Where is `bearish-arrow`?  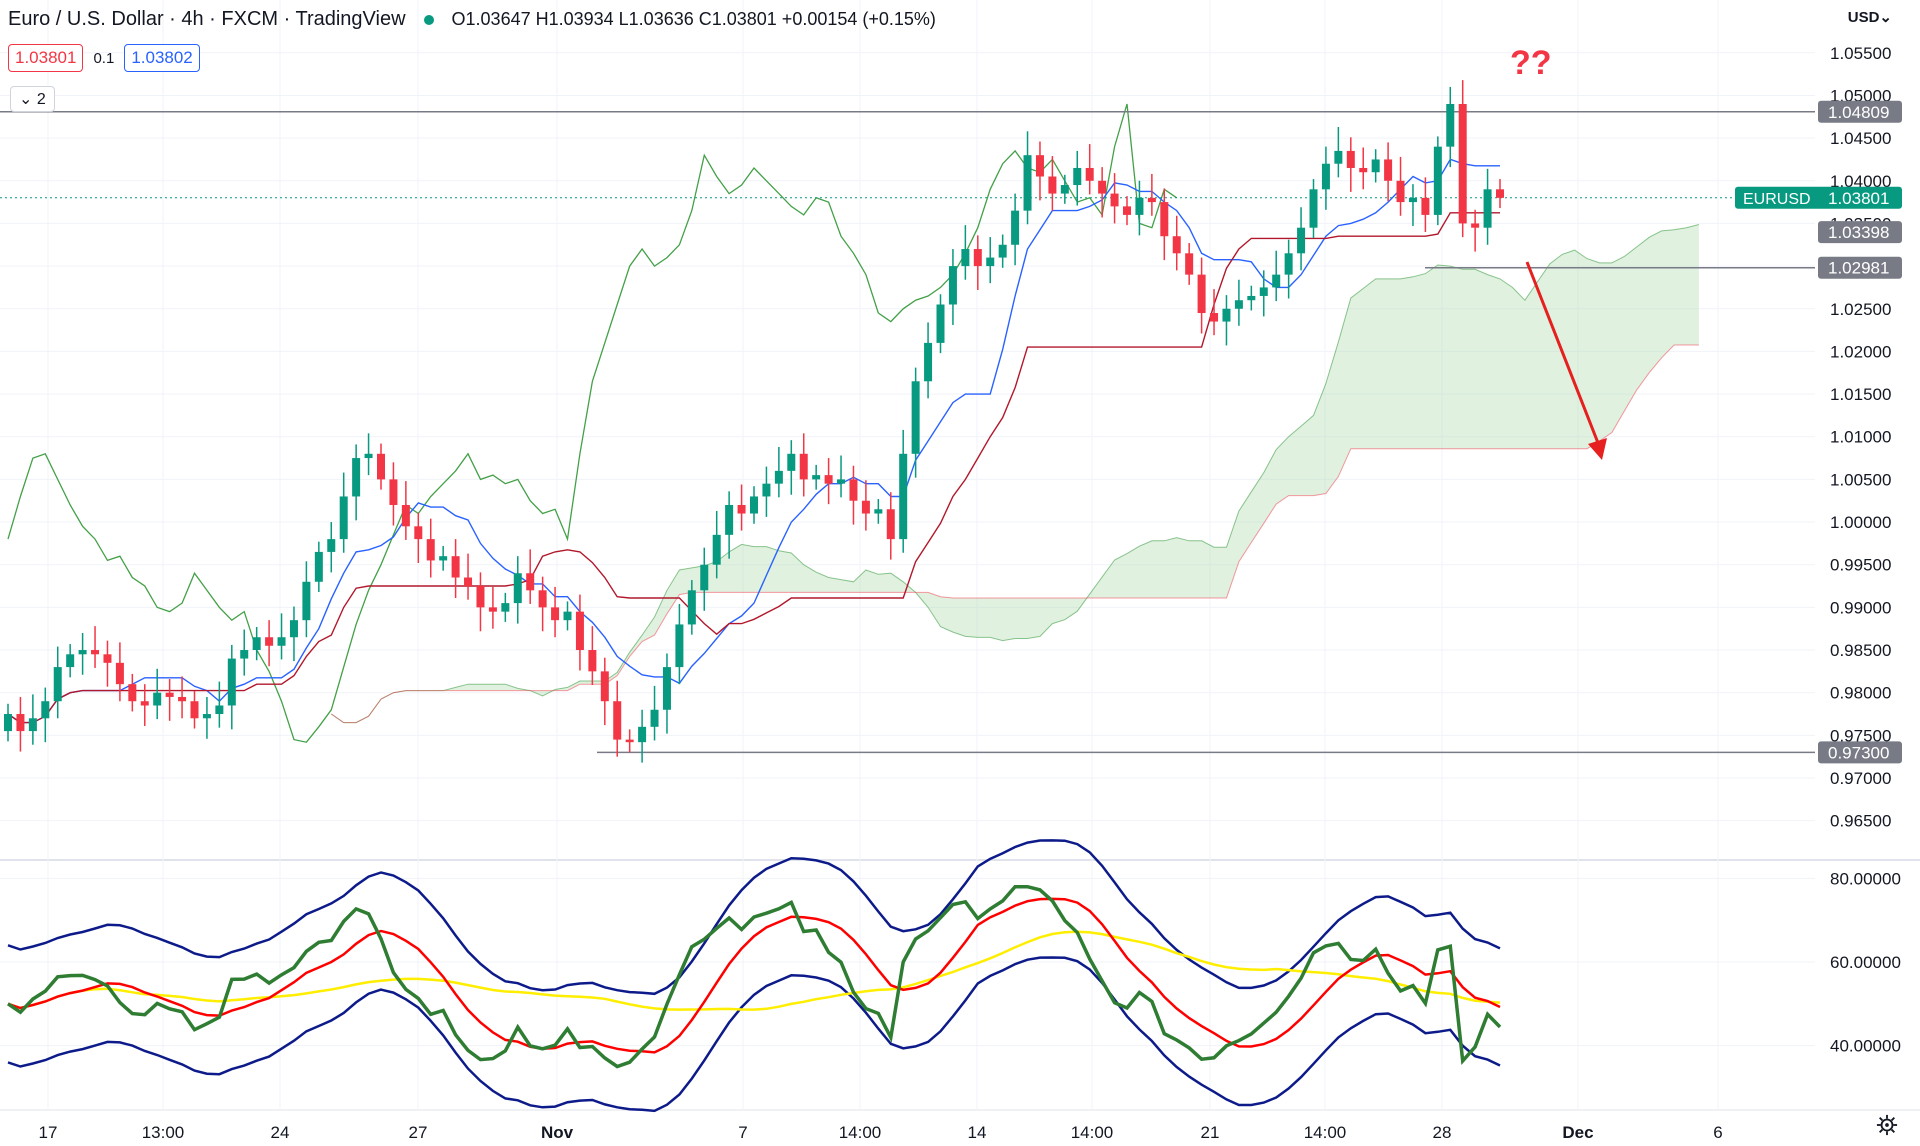
bearish-arrow is located at coordinates (1566, 360).